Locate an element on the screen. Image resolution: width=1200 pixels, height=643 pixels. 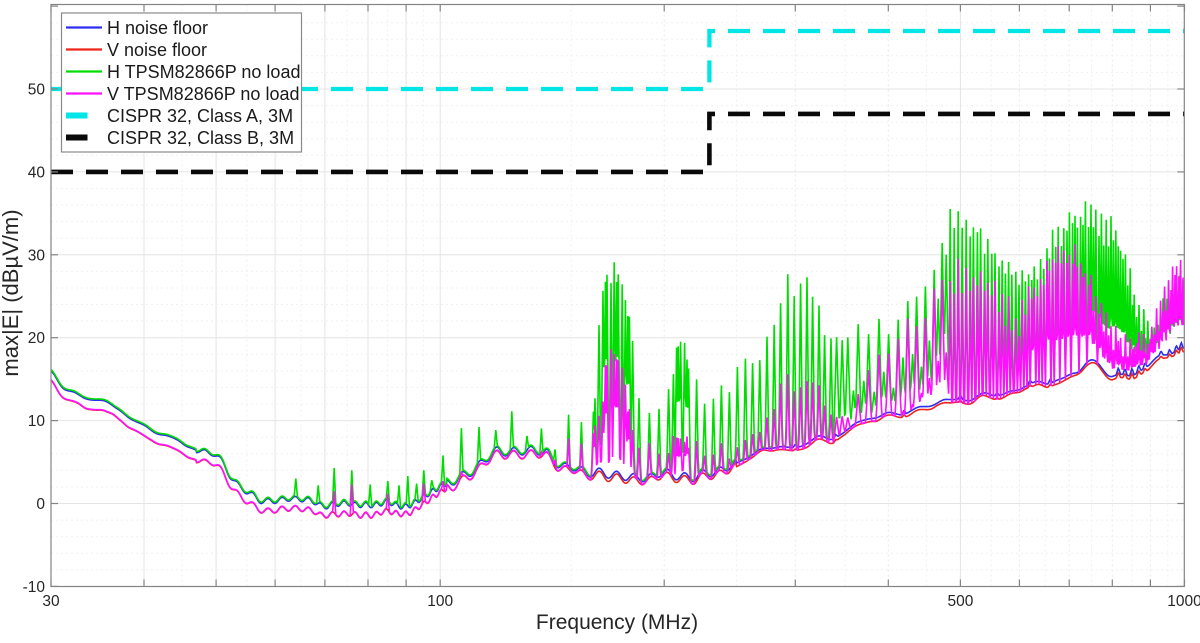
svg-text: H noise floor is located at coordinates (157, 28).